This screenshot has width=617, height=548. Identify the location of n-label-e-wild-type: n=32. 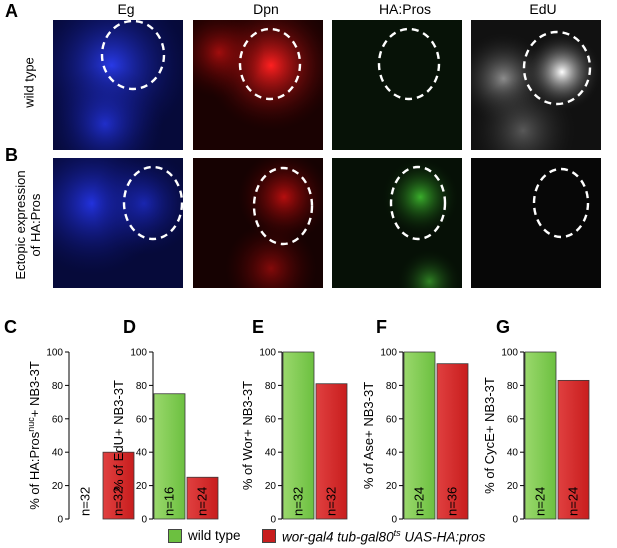
(298, 501).